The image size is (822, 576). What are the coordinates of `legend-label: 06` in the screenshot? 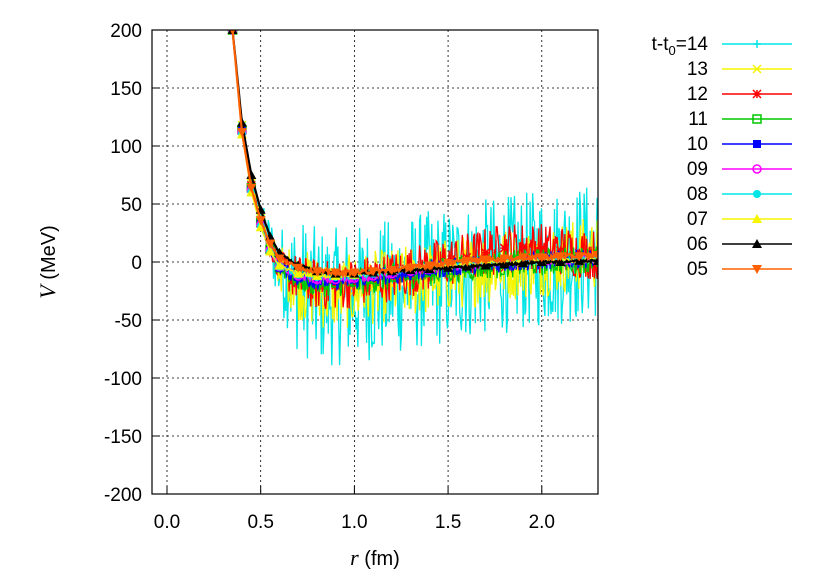 It's located at (697, 244).